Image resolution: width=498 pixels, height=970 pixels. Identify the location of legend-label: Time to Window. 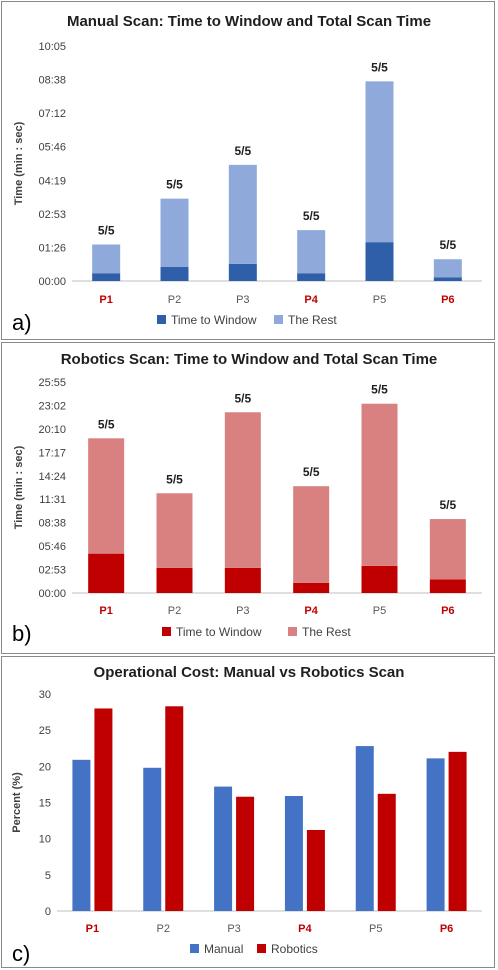
(214, 320).